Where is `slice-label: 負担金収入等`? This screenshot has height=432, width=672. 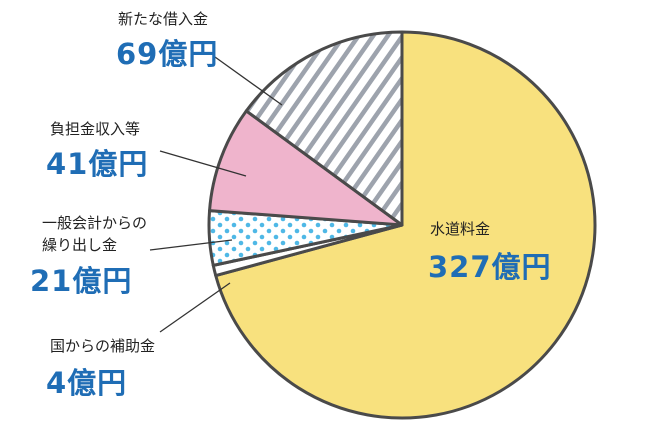 slice-label: 負担金収入等 is located at coordinates (95, 129).